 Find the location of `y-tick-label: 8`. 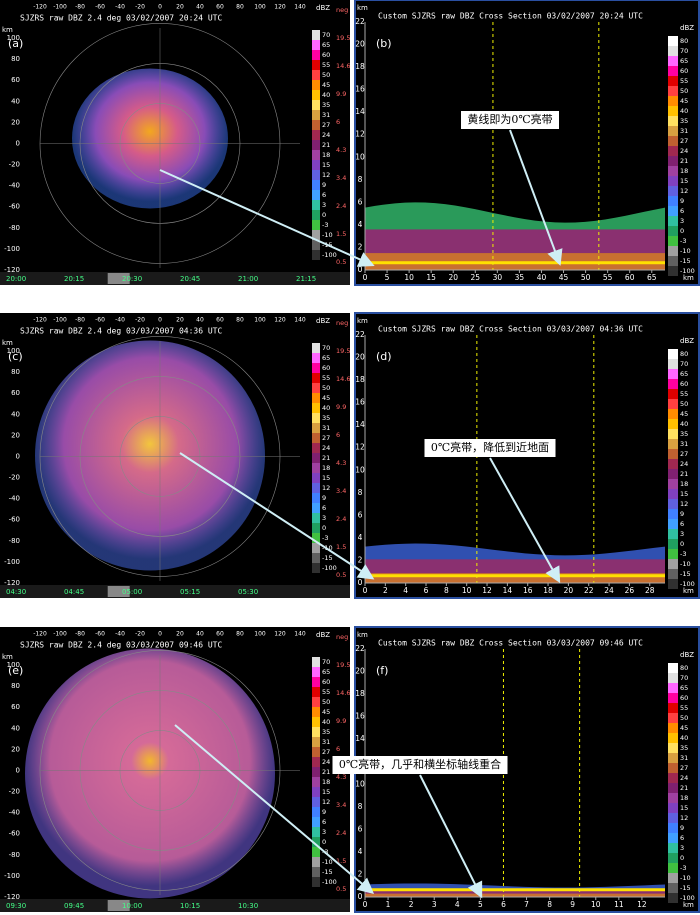

y-tick-label: 8 is located at coordinates (360, 806).